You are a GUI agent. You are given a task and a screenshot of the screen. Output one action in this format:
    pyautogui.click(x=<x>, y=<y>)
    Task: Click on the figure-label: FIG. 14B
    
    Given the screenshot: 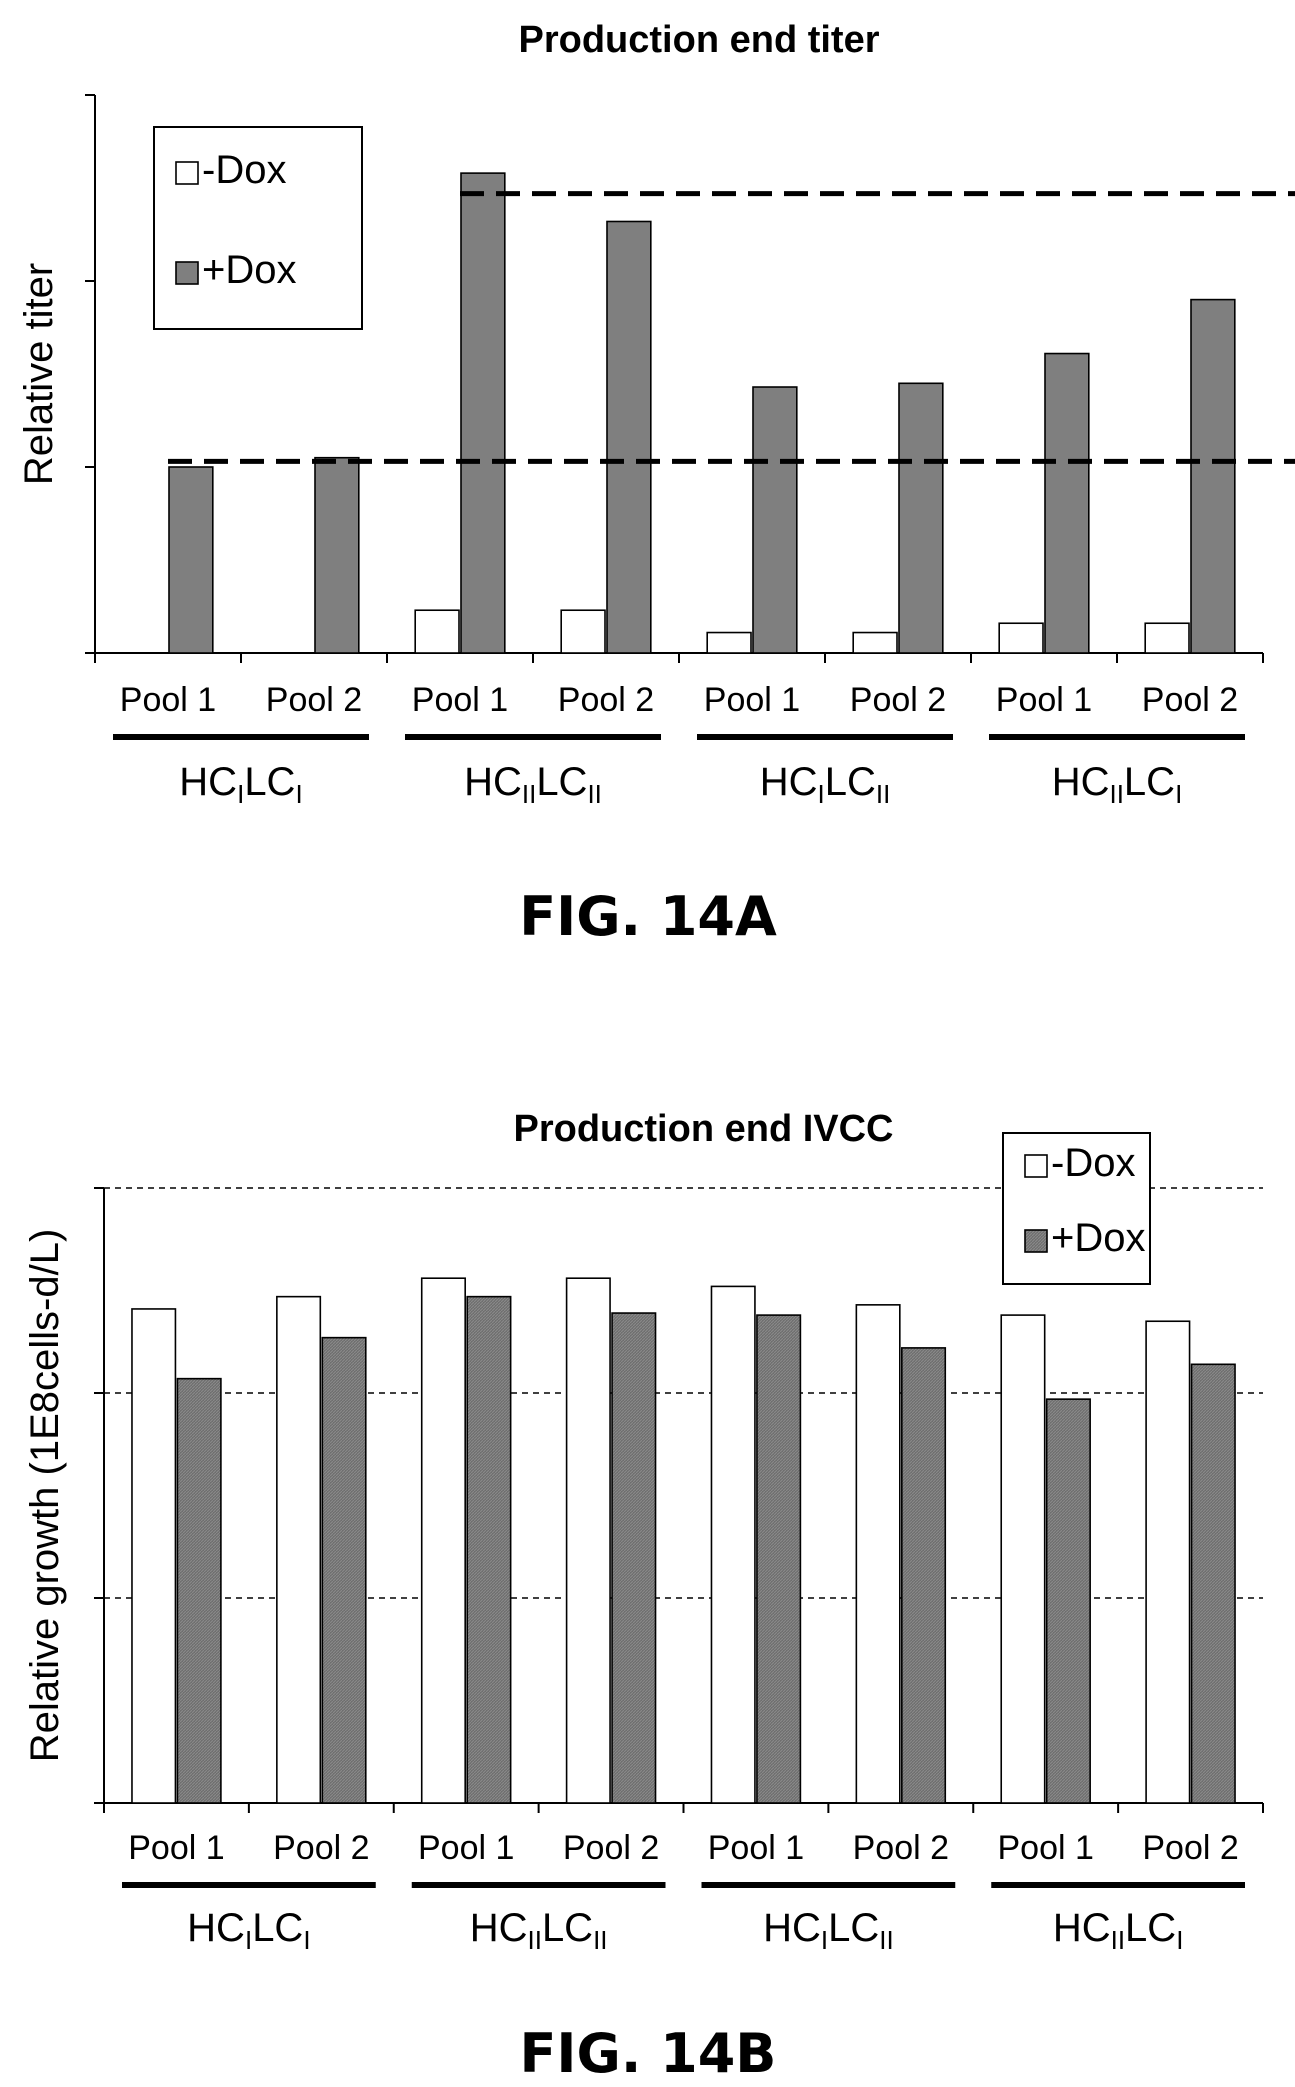 What is the action you would take?
    pyautogui.click(x=648, y=2052)
    